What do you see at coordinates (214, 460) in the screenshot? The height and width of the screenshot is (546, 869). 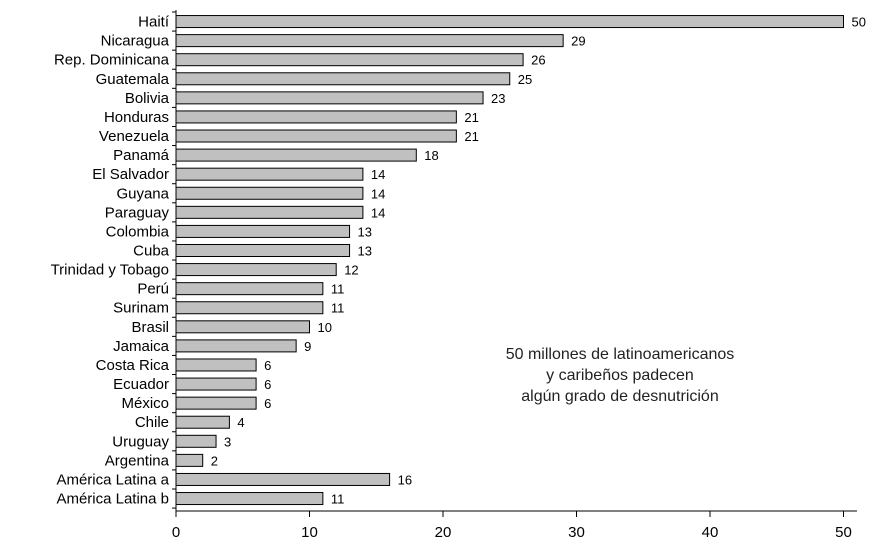 I see `value-label: 2` at bounding box center [214, 460].